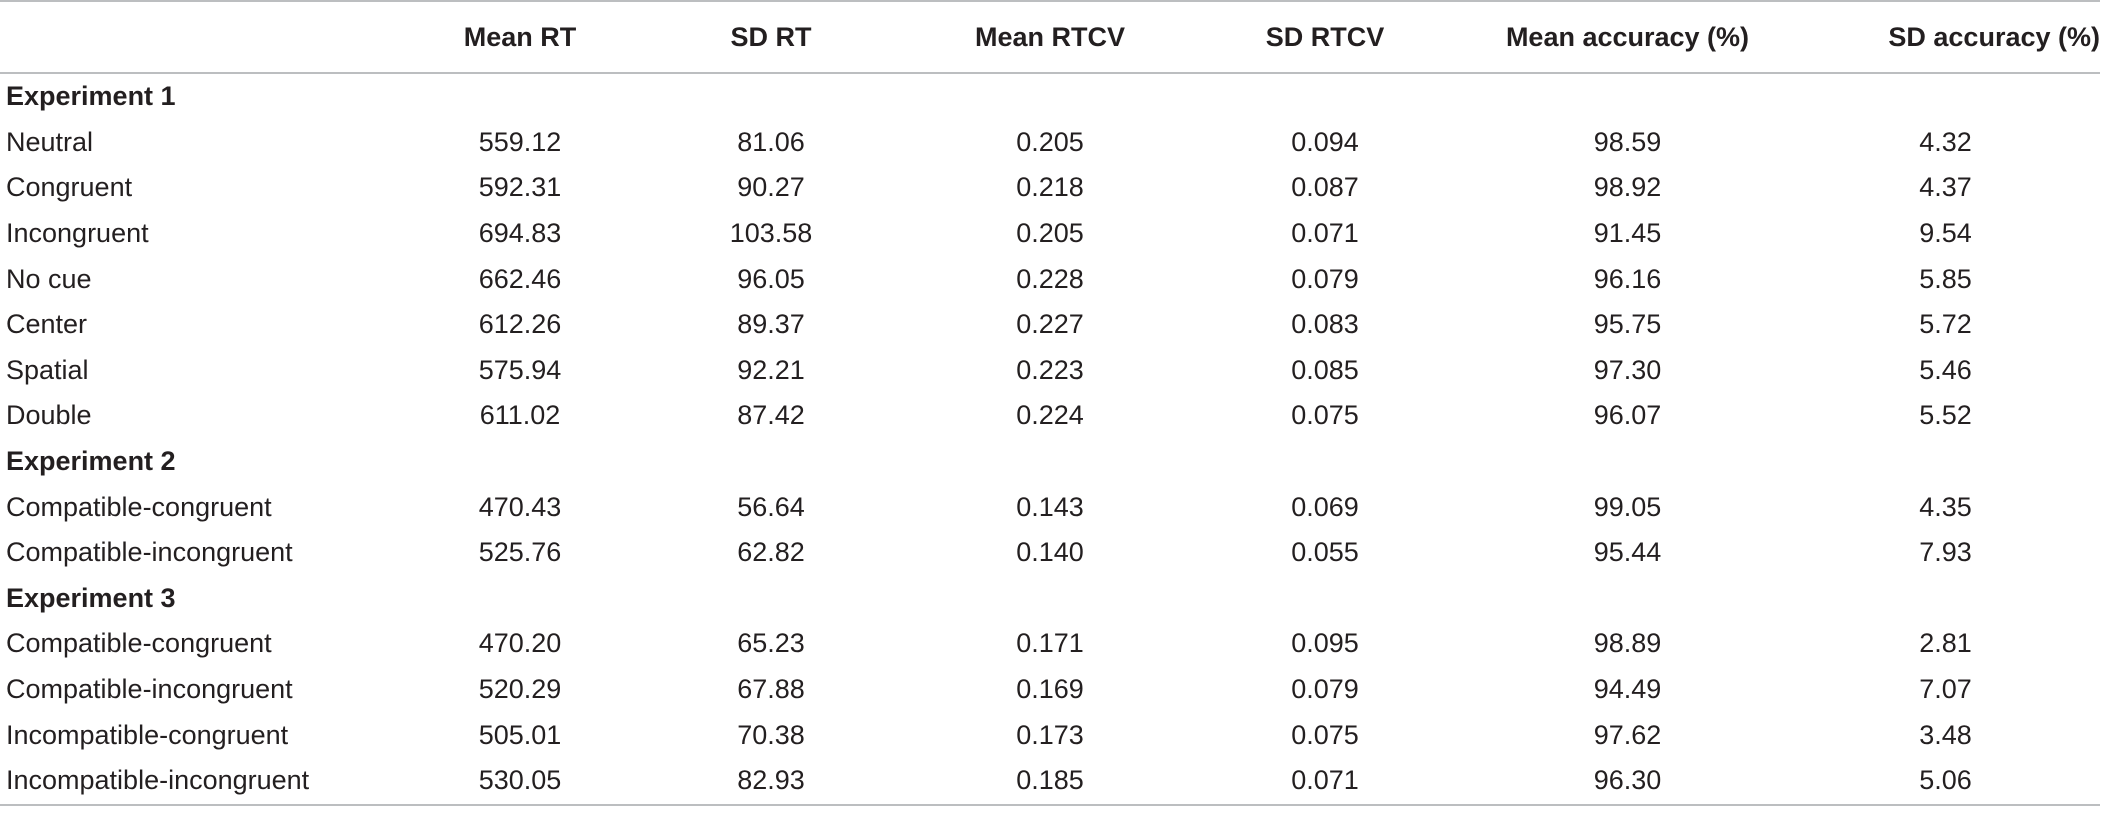  What do you see at coordinates (1627, 369) in the screenshot?
I see `mean-accuracy-cell: 97.30` at bounding box center [1627, 369].